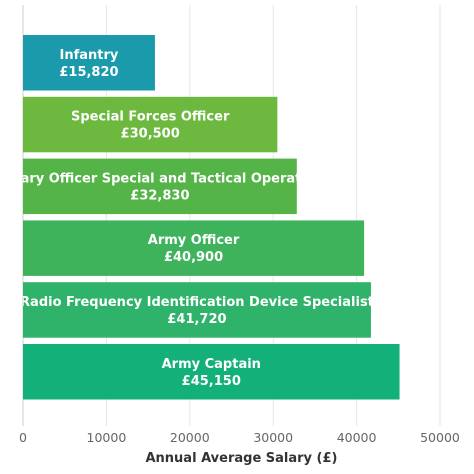 Image resolution: width=474 pixels, height=474 pixels. Describe the element at coordinates (159, 195) in the screenshot. I see `bar-value-label: £32,830` at that location.